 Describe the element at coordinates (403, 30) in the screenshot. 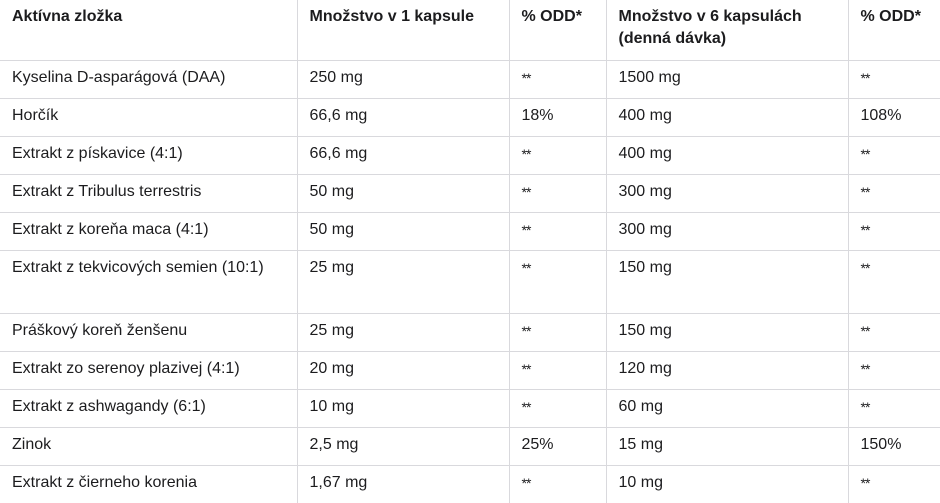

I see `header-amount-per-capsule: Množstvo v 1 kapsule` at that location.